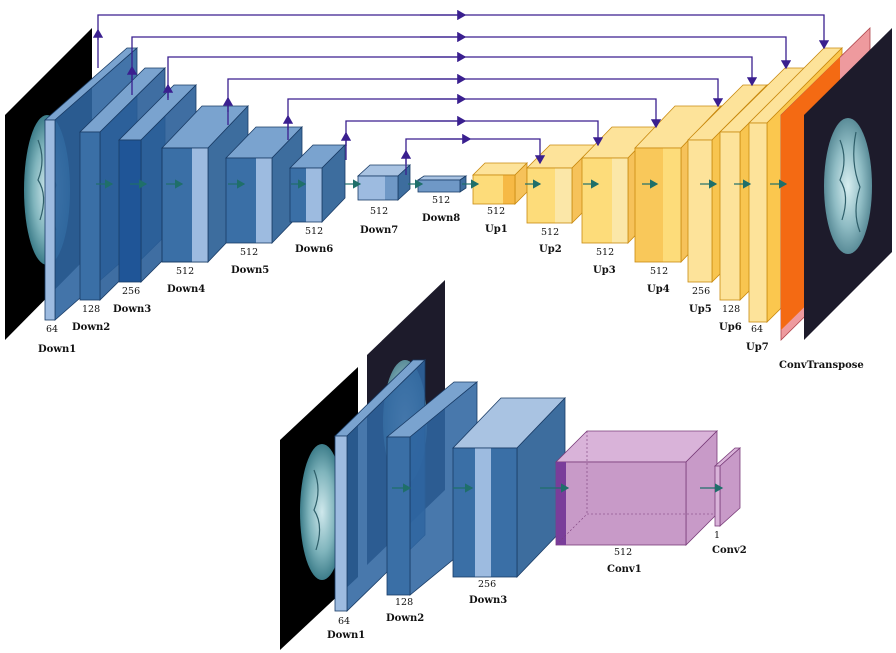 The image size is (896, 653). I want to click on down1-channels: 64, so click(52, 329).